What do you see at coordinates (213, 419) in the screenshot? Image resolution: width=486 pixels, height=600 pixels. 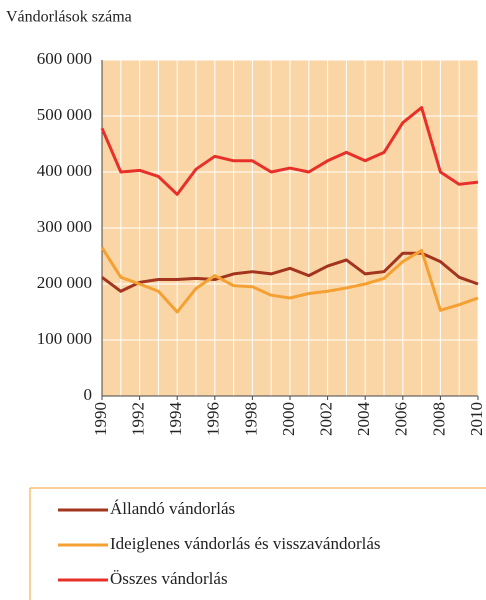 I see `x-tick-label: 1996` at bounding box center [213, 419].